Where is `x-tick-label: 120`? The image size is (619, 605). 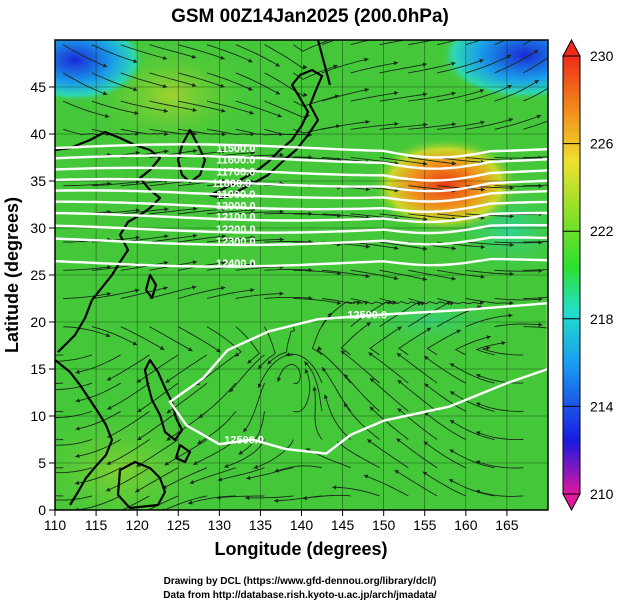
x-tick-label: 120 is located at coordinates (137, 525).